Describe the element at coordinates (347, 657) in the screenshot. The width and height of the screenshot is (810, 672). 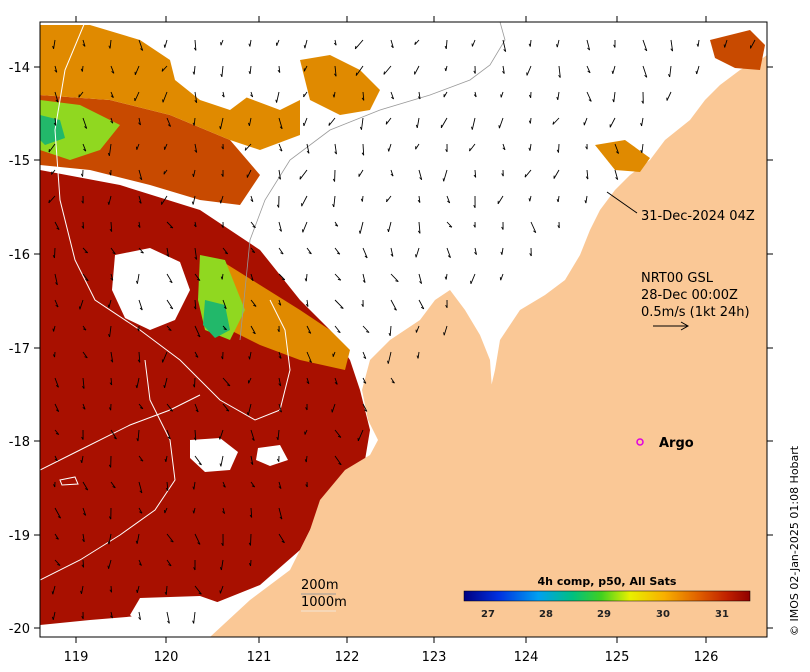
I see `x-tick-label: 122` at that location.